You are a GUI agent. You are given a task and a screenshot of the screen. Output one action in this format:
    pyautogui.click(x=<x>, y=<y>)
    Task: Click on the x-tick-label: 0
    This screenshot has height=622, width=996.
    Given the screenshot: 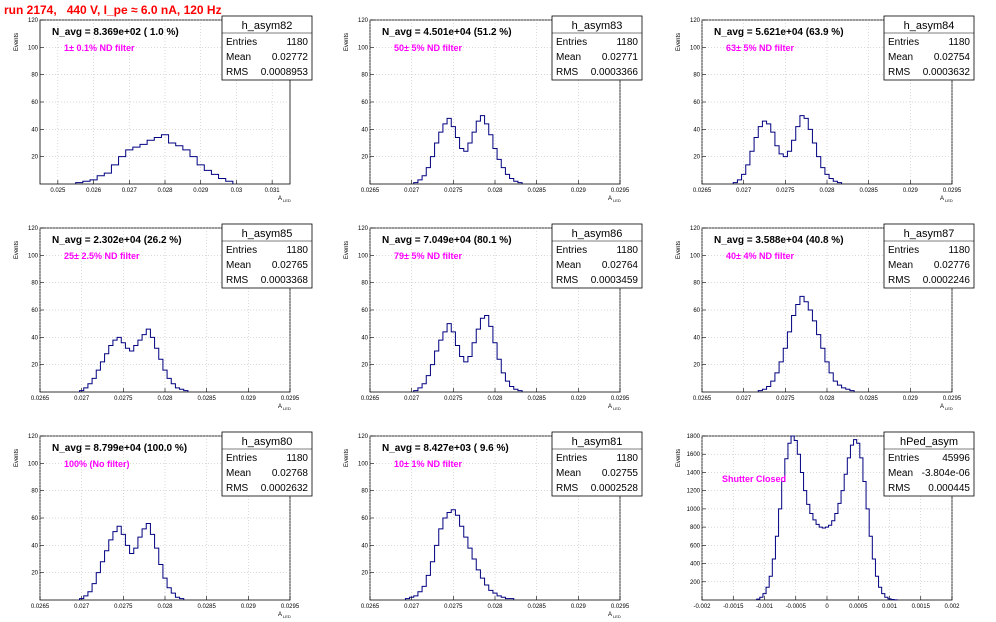 What is the action you would take?
    pyautogui.click(x=827, y=607)
    